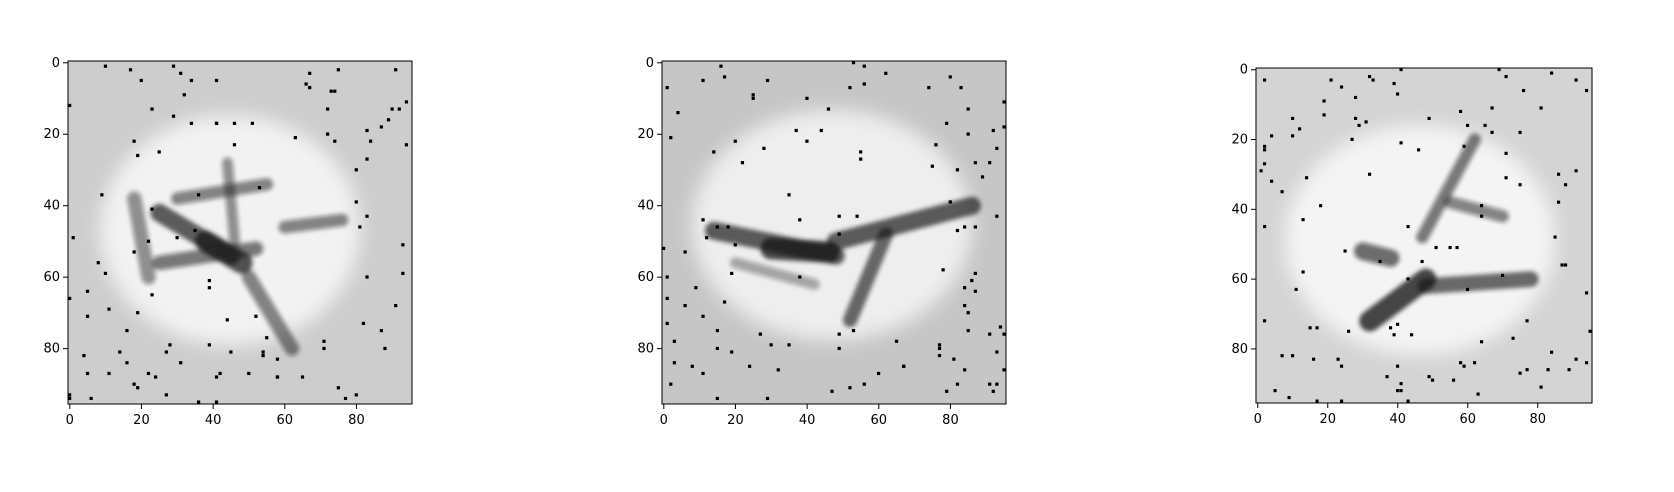 This screenshot has width=1674, height=492. I want to click on x-axis: 0 20 40 60 80, so click(1400, 415).